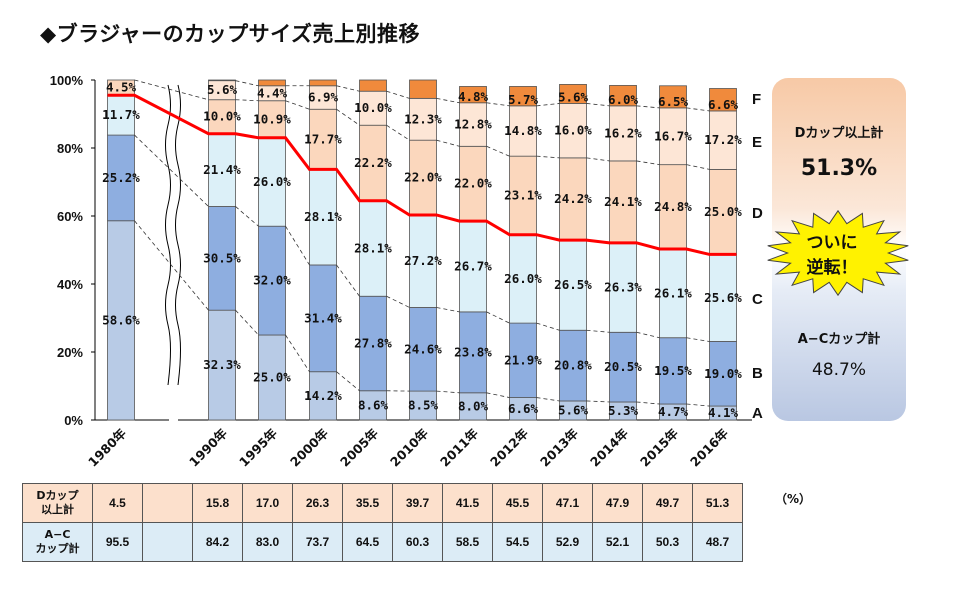 Image resolution: width=957 pixels, height=614 pixels. I want to click on data-label: 58.6%, so click(121, 319).